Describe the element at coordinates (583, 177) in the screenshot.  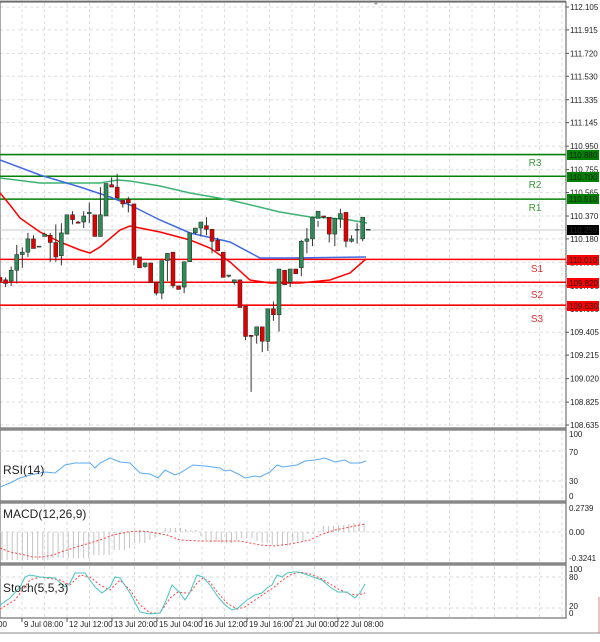
I see `r2-price-tag: 110.700` at that location.